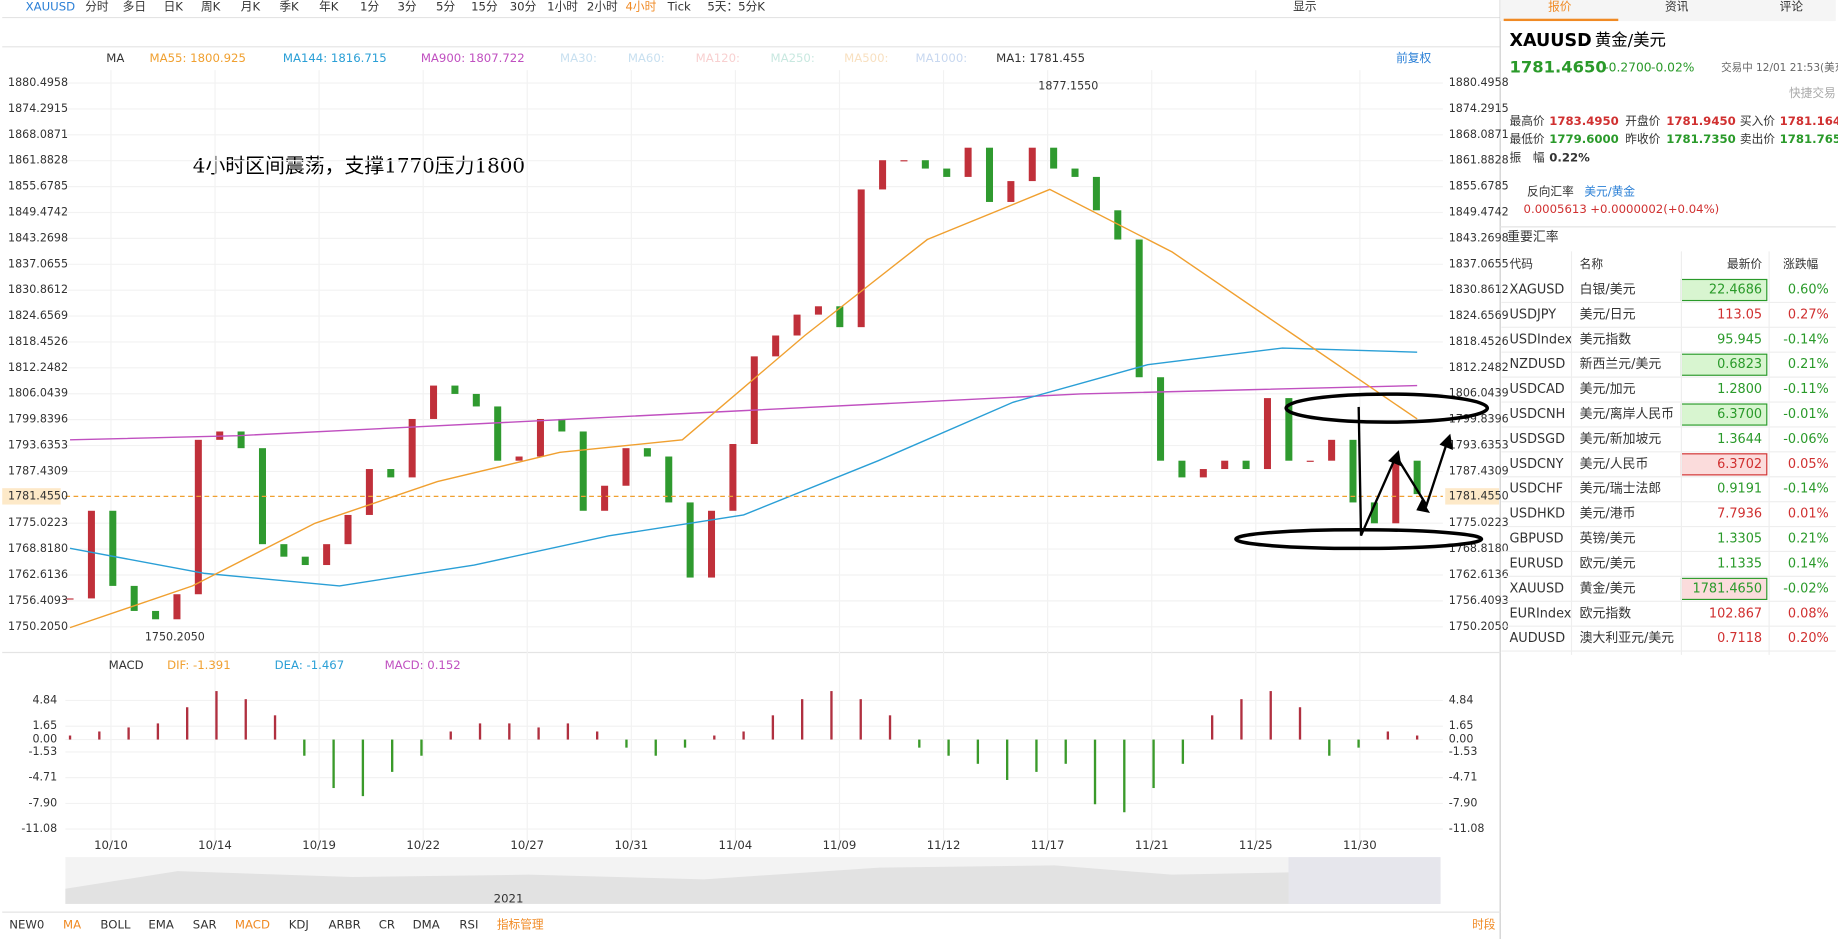 This screenshot has height=943, width=1838. I want to click on y-tick-label: 1799.8396, so click(38, 419).